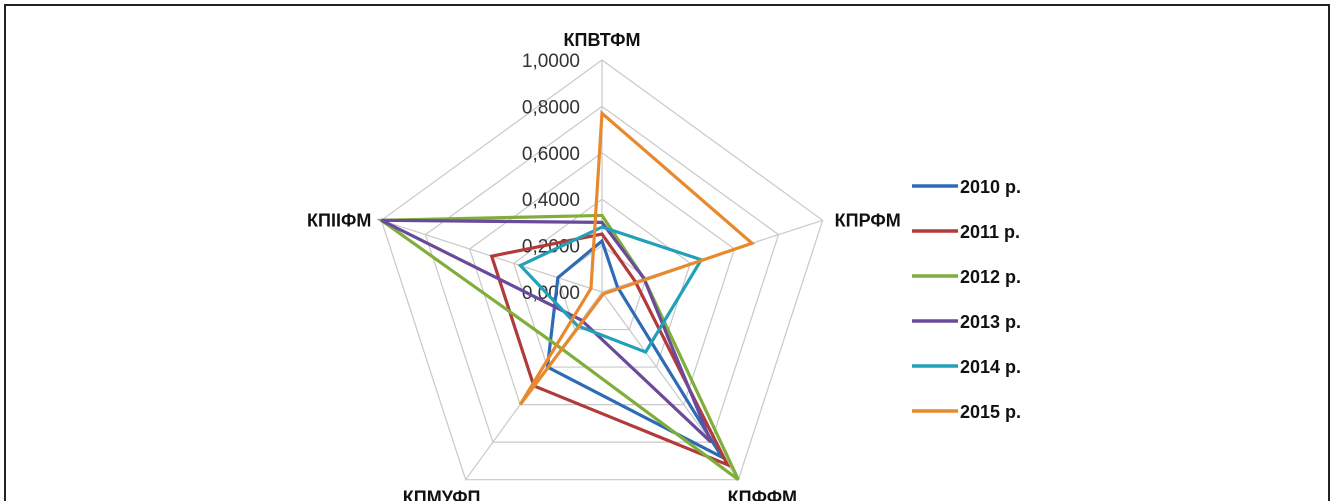 The width and height of the screenshot is (1340, 501). What do you see at coordinates (762, 494) in the screenshot?
I see `axis-label: КПФФМ` at bounding box center [762, 494].